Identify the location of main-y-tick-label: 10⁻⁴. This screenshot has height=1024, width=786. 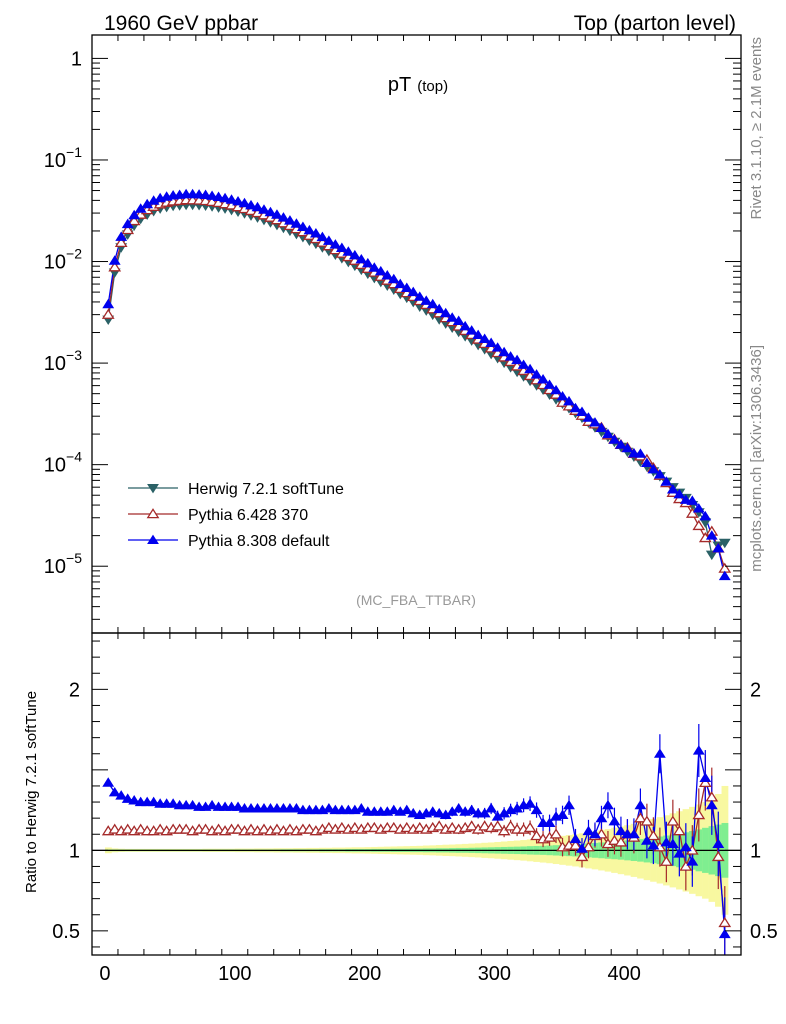
(63, 463).